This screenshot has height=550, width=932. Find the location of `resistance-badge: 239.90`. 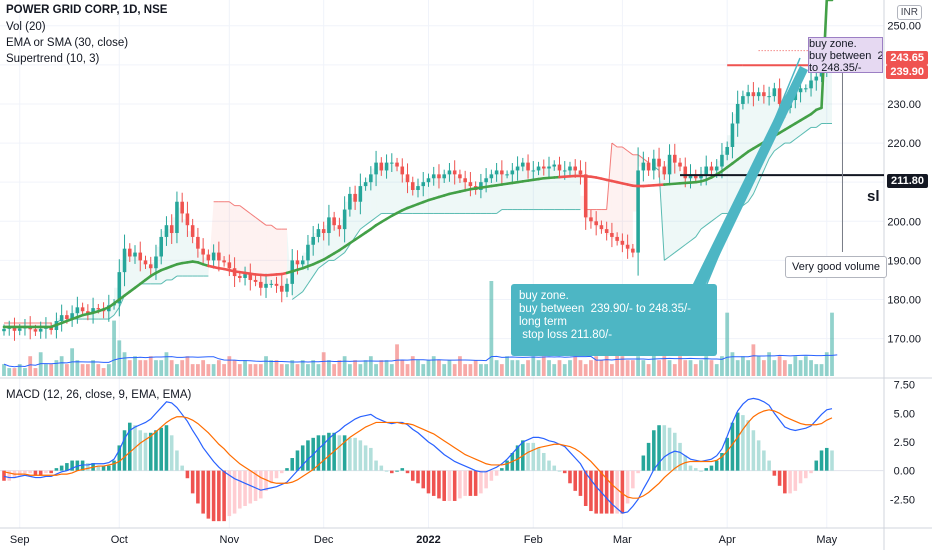

resistance-badge: 239.90 is located at coordinates (907, 72).